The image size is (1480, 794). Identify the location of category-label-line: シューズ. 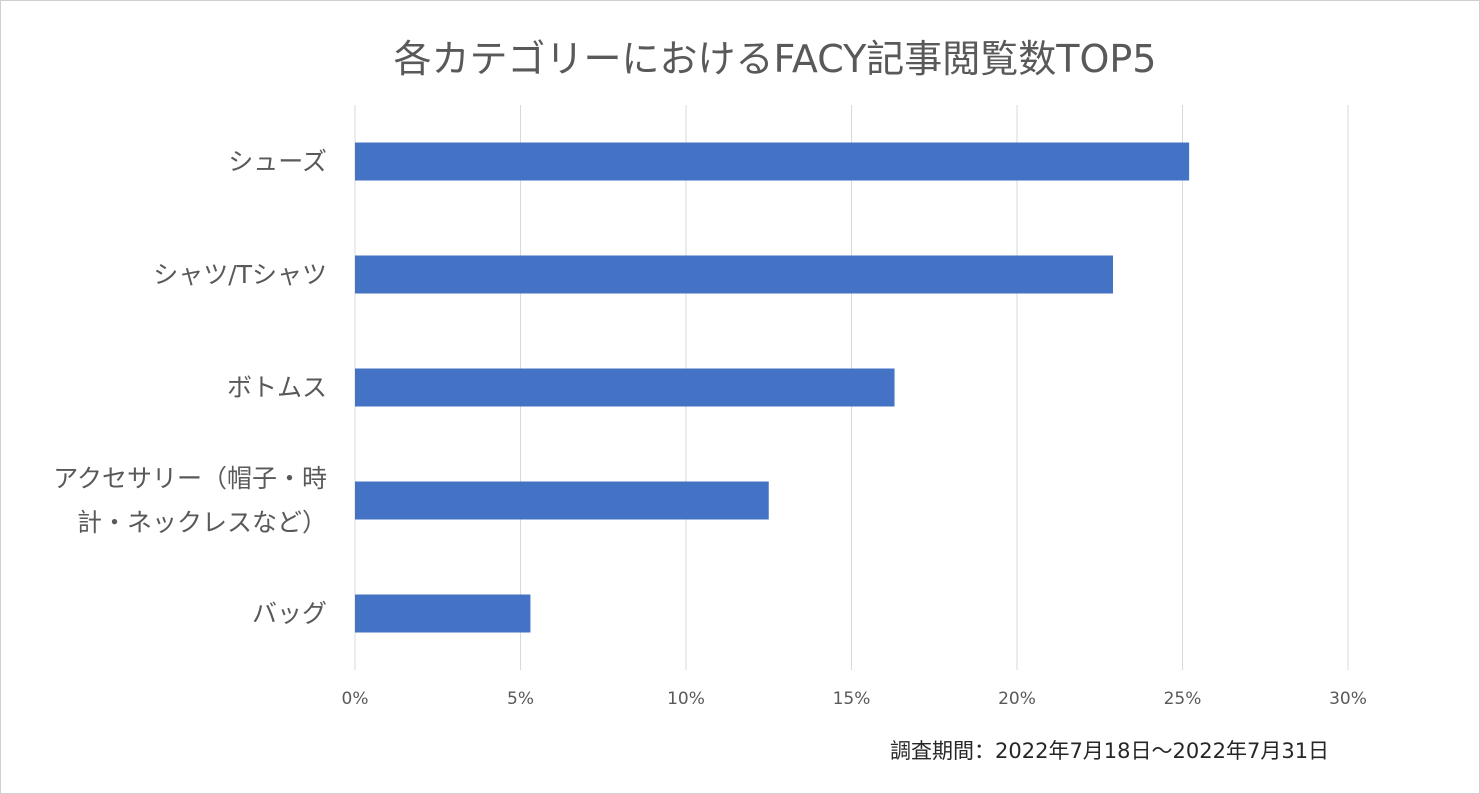
(277, 161).